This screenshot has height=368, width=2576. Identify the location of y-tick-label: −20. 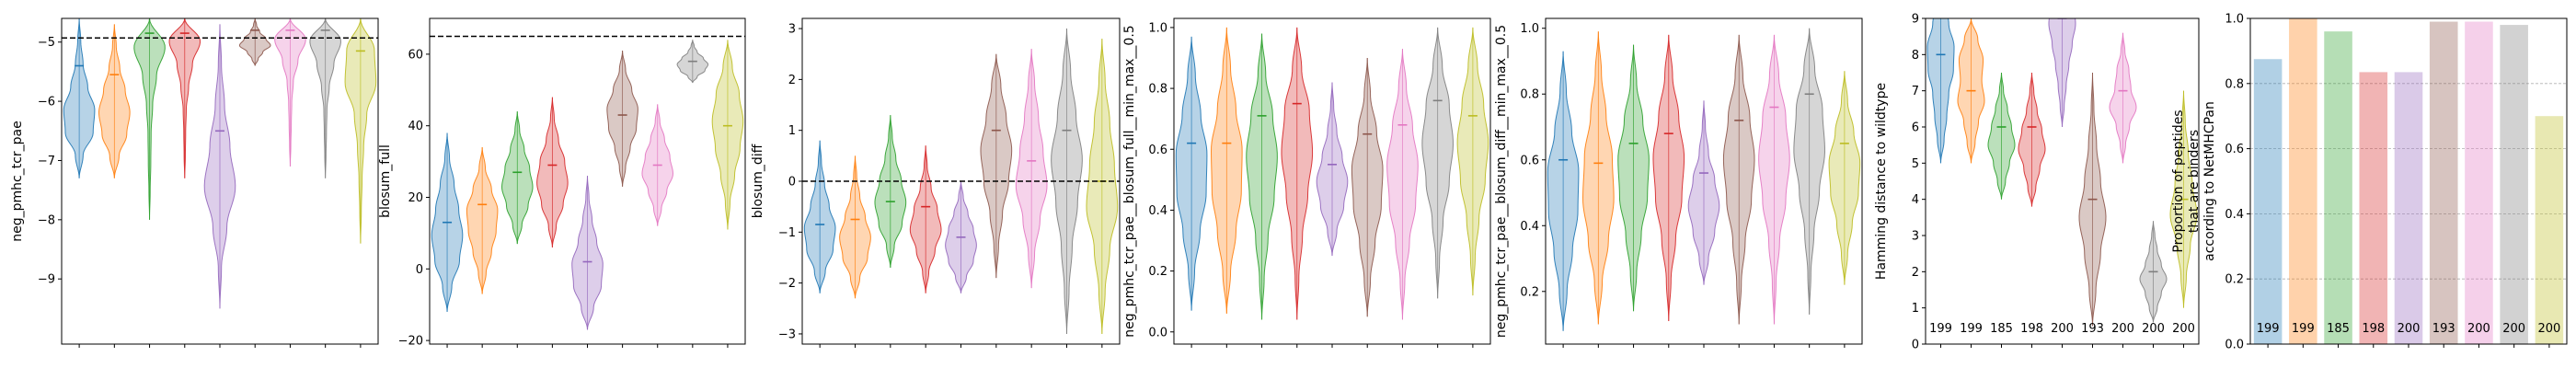
(410, 342).